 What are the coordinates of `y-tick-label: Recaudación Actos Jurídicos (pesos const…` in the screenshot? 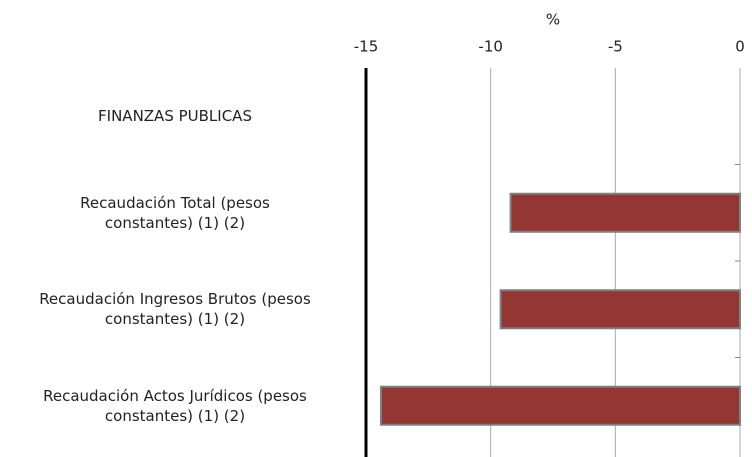 It's located at (175, 405).